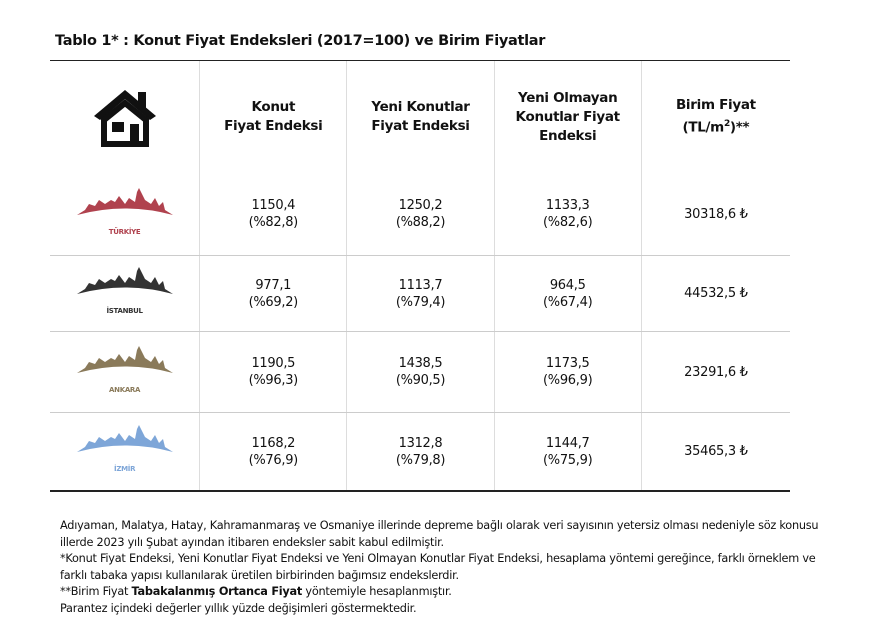 The height and width of the screenshot is (621, 880). I want to click on value: 1173,5, so click(567, 363).